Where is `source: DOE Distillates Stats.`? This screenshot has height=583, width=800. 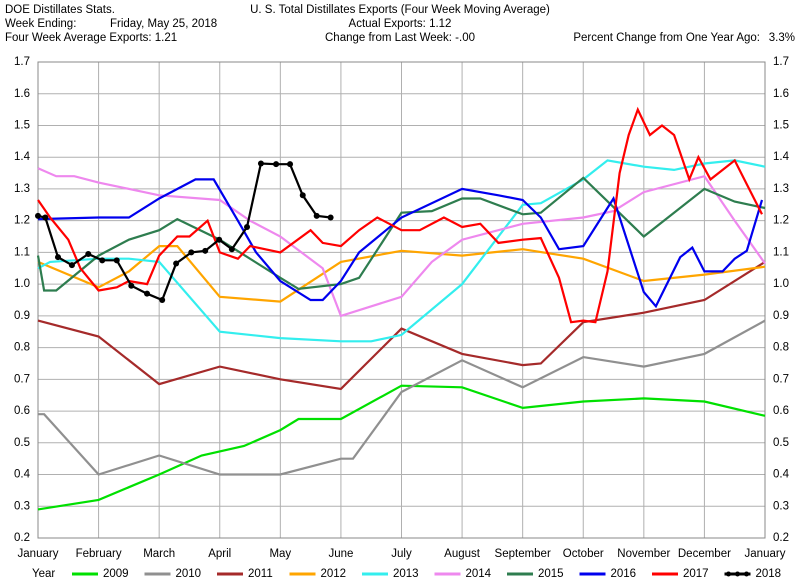
source: DOE Distillates Stats. is located at coordinates (60, 10).